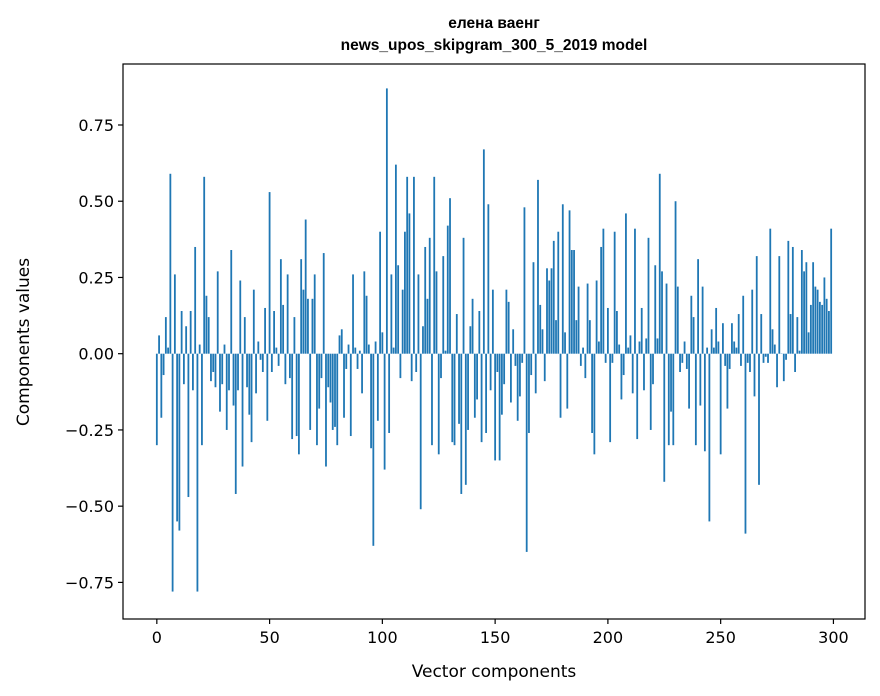  I want to click on x-tick-label: 250, so click(720, 637).